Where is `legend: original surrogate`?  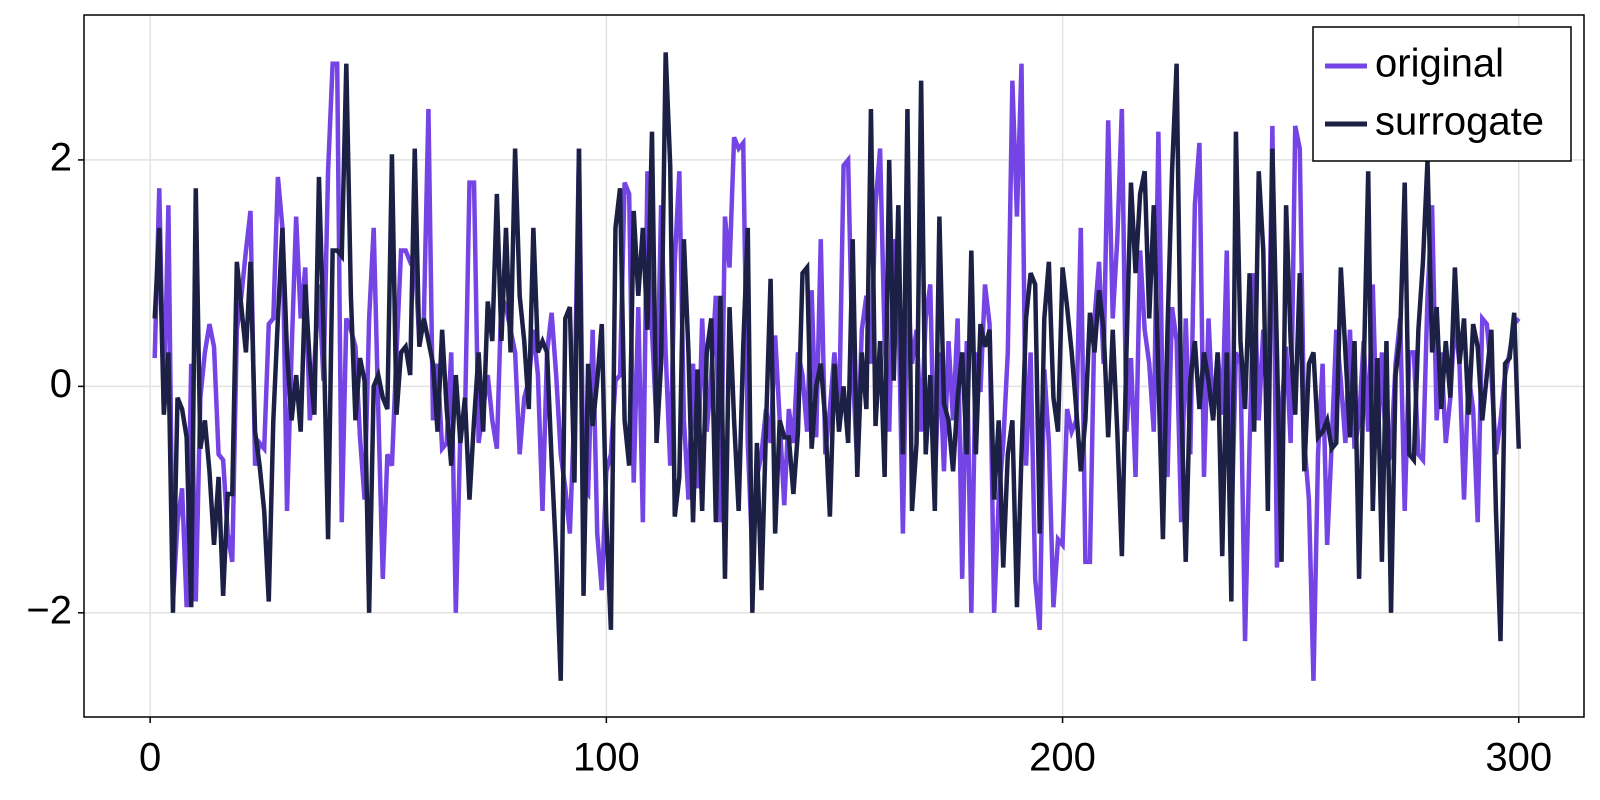 legend: original surrogate is located at coordinates (1442, 94).